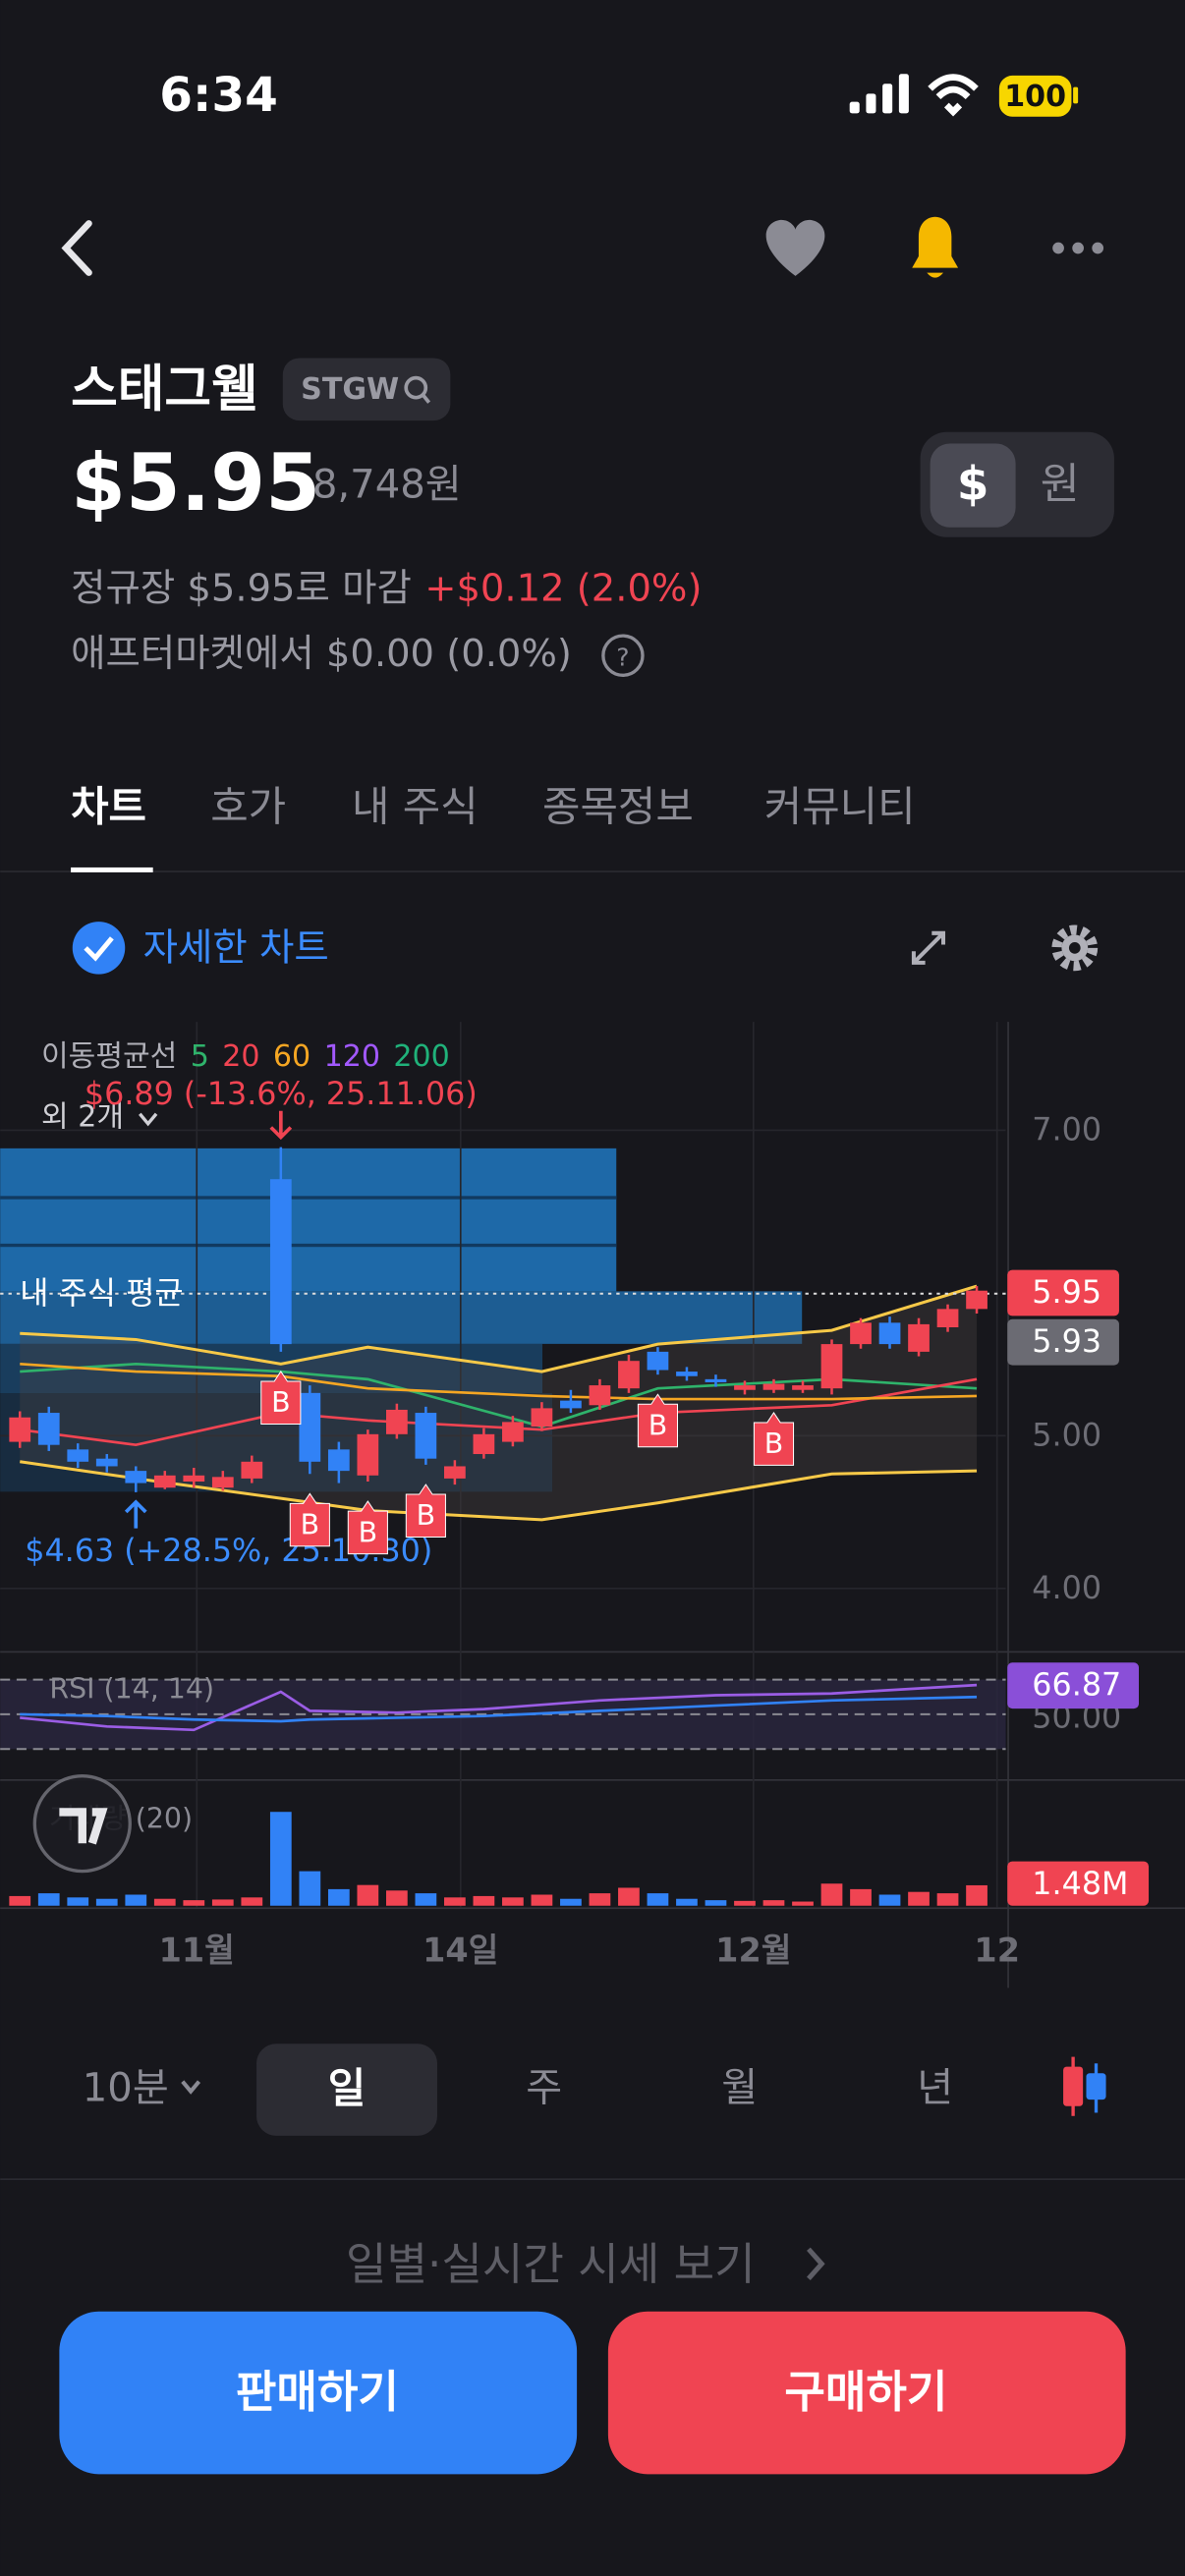 This screenshot has width=1185, height=2576. I want to click on change: +$0.12 (2.0%), so click(563, 588).